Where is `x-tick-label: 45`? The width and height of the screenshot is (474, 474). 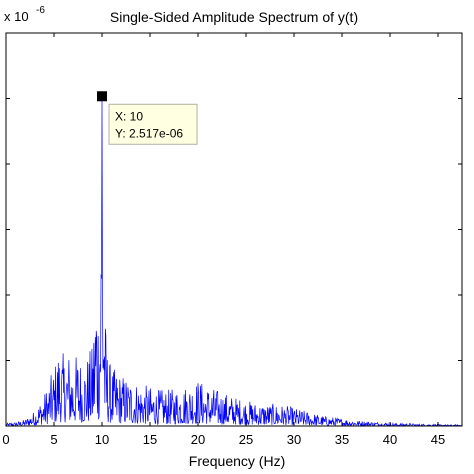
x-tick-label: 45 is located at coordinates (438, 439).